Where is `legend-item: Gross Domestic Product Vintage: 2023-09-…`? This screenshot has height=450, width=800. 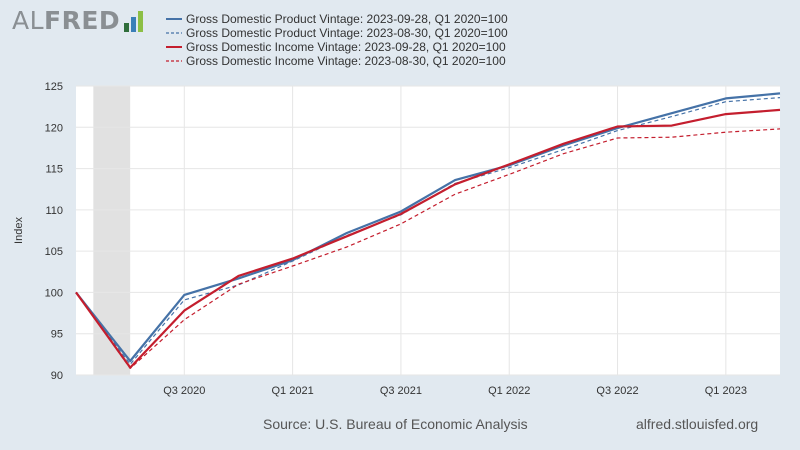 legend-item: Gross Domestic Product Vintage: 2023-09-… is located at coordinates (337, 19).